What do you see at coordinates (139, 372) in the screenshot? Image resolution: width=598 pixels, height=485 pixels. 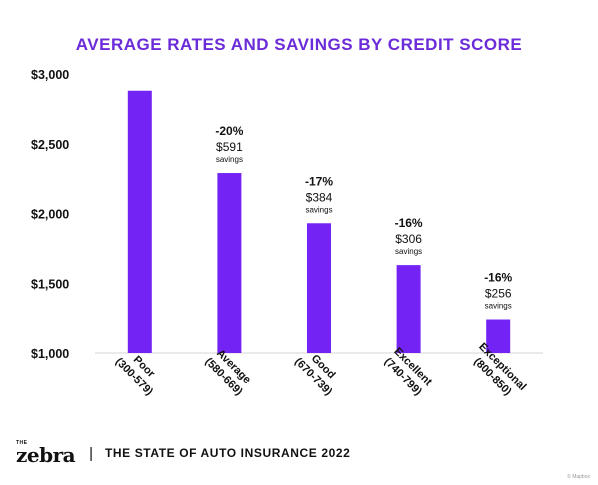 I see `x-tick-label: Poor(300-579)` at bounding box center [139, 372].